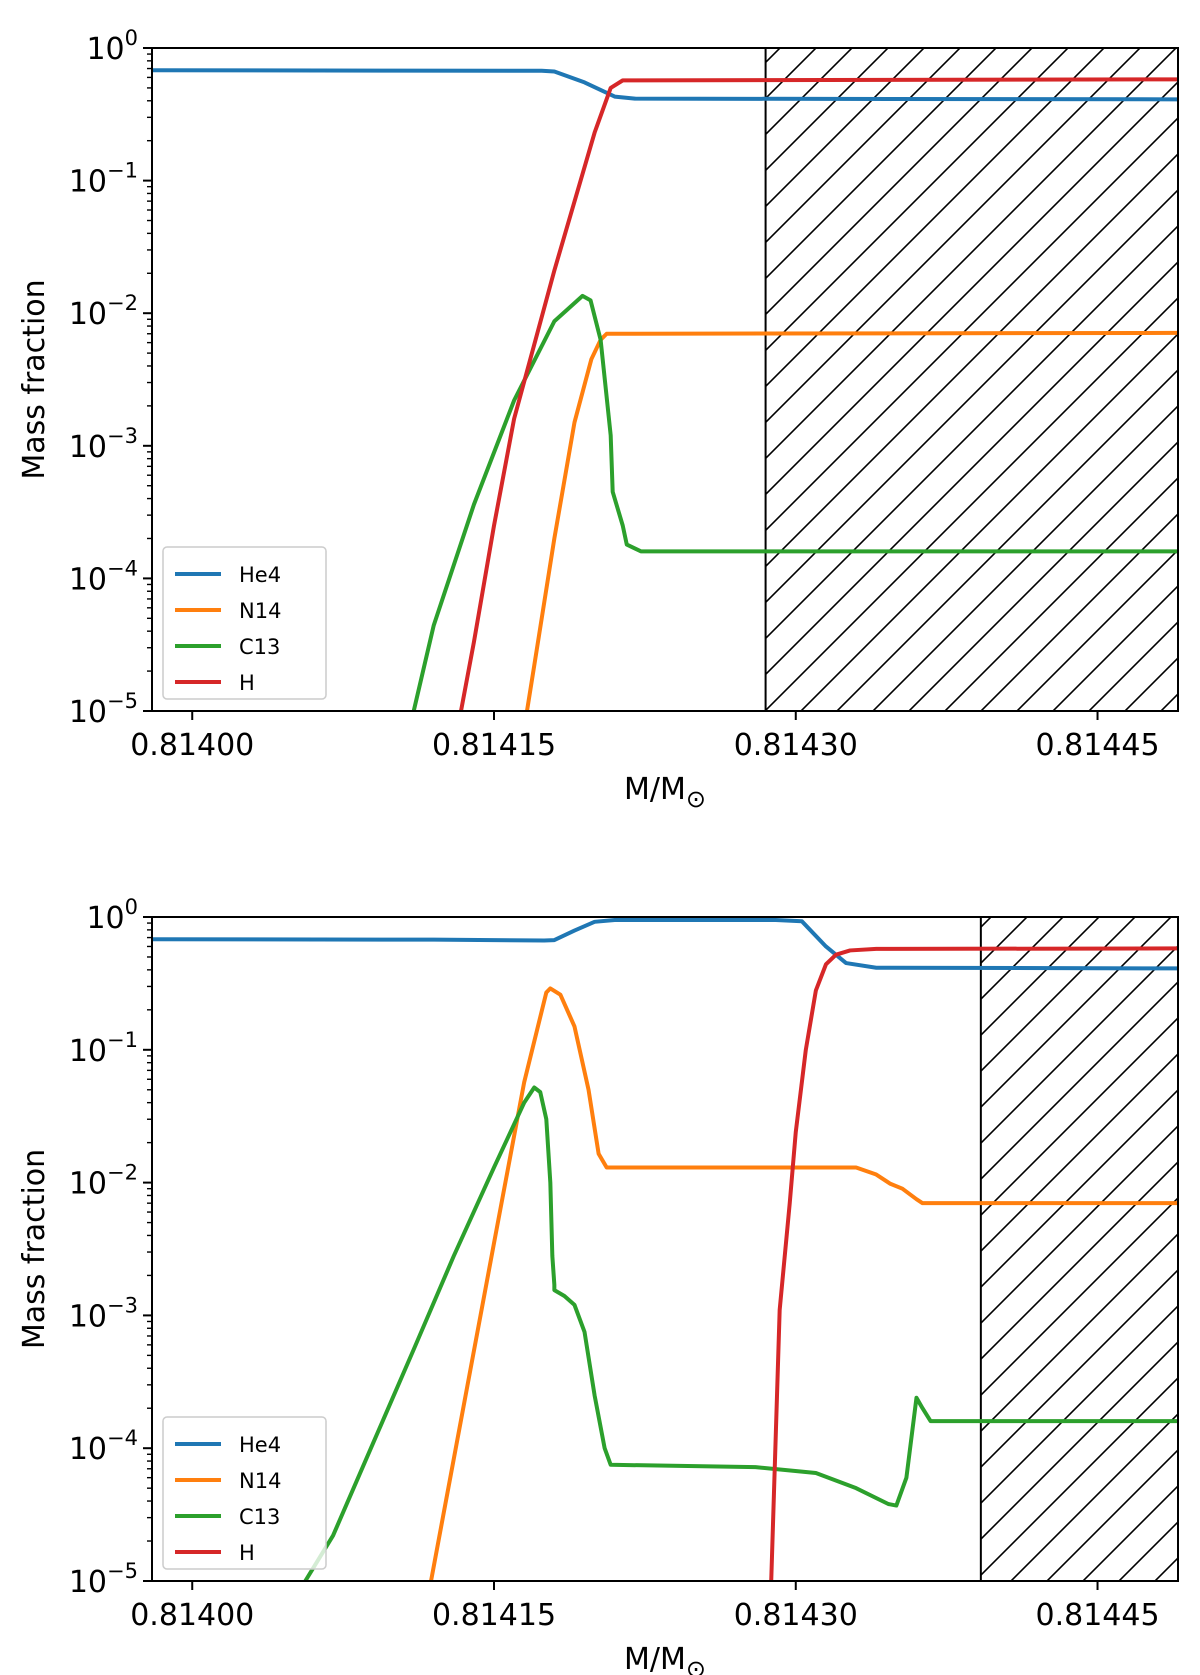 The image size is (1200, 1675). Describe the element at coordinates (973, 1263) in the screenshot. I see `series-line-h` at that location.